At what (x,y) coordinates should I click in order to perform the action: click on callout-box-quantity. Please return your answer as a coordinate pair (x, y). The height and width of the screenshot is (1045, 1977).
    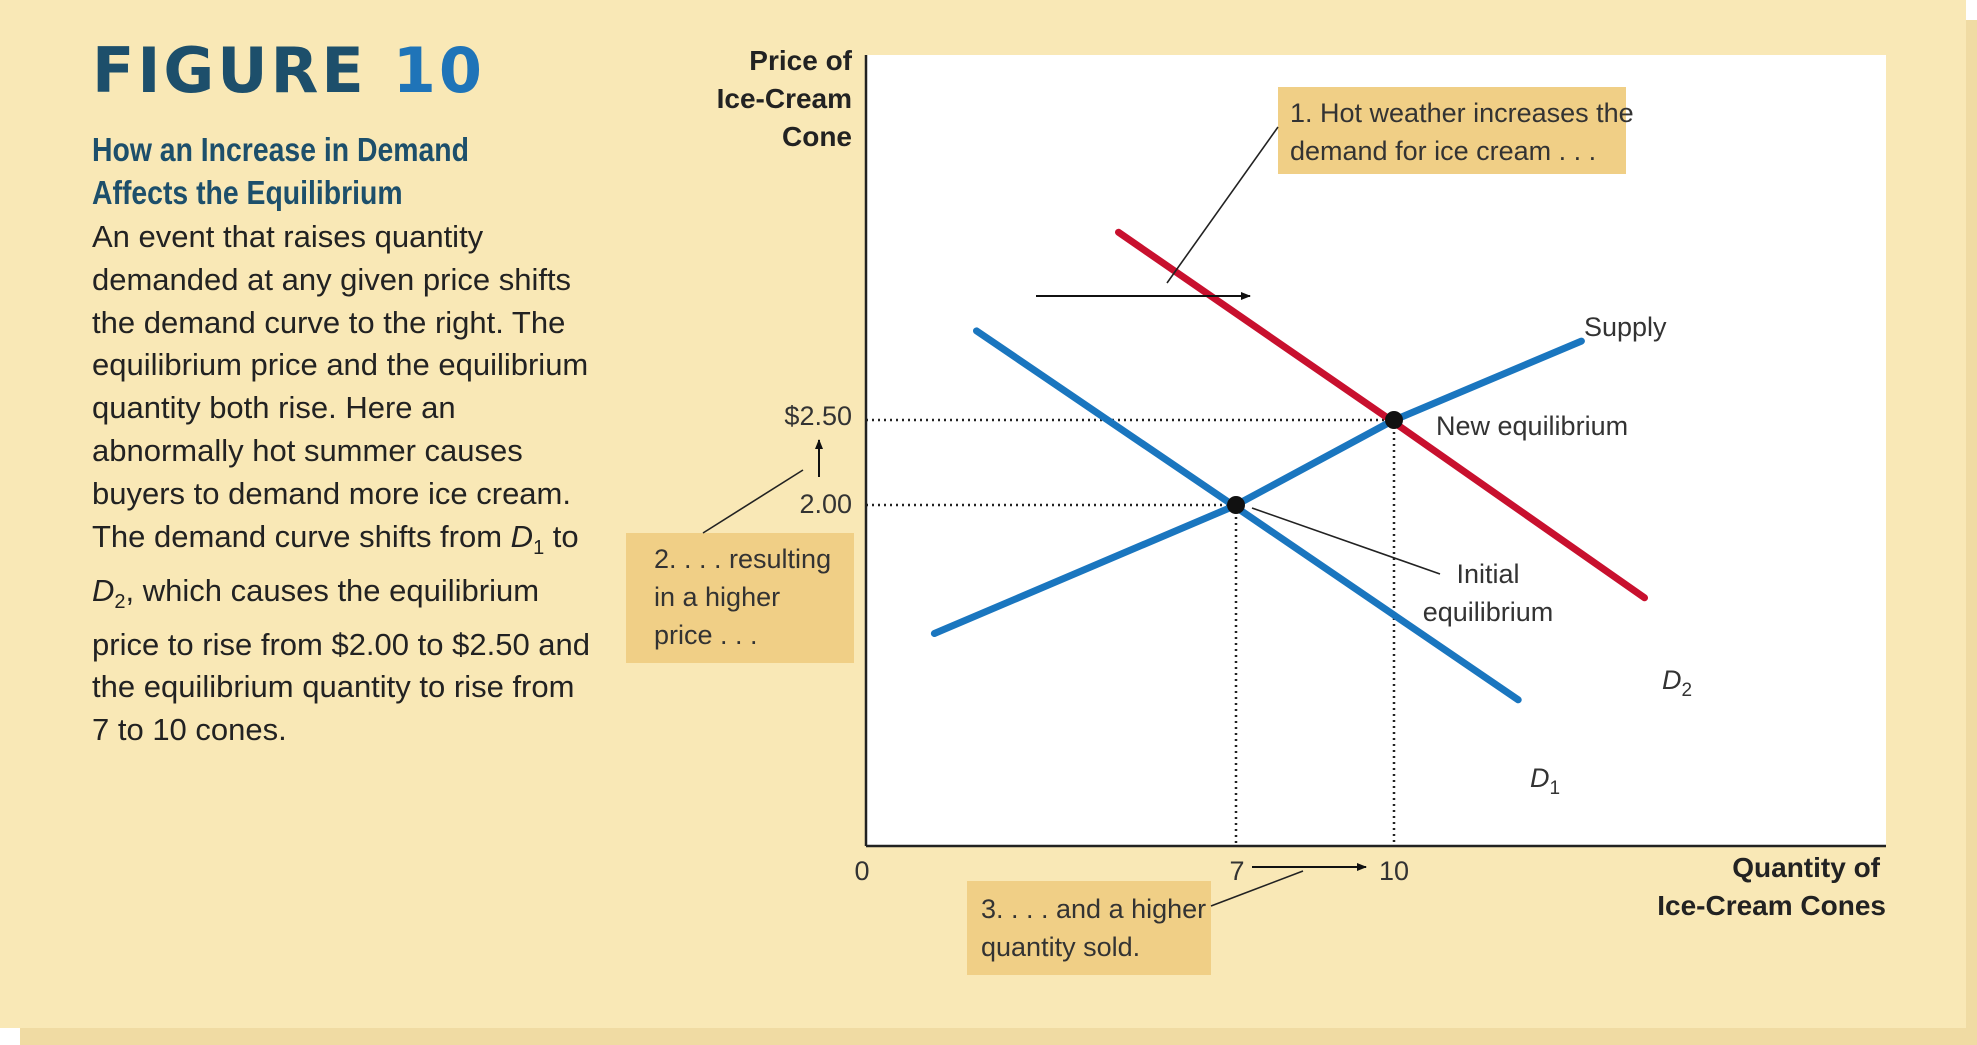
    Looking at the image, I should click on (1089, 928).